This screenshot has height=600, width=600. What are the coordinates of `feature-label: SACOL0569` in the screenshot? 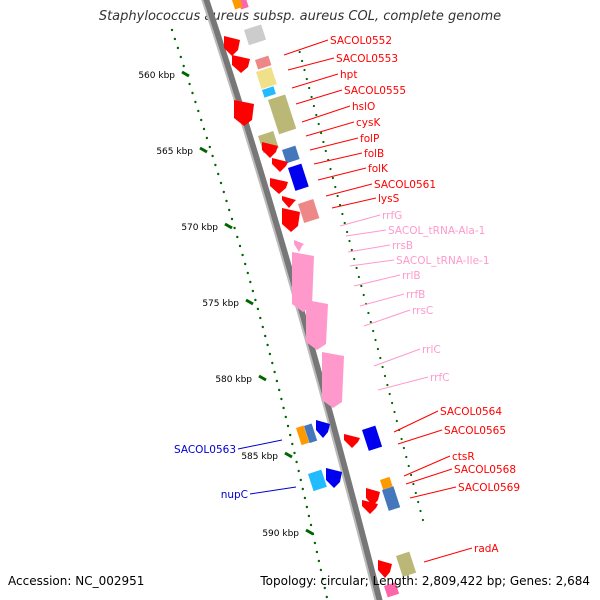 It's located at (489, 488).